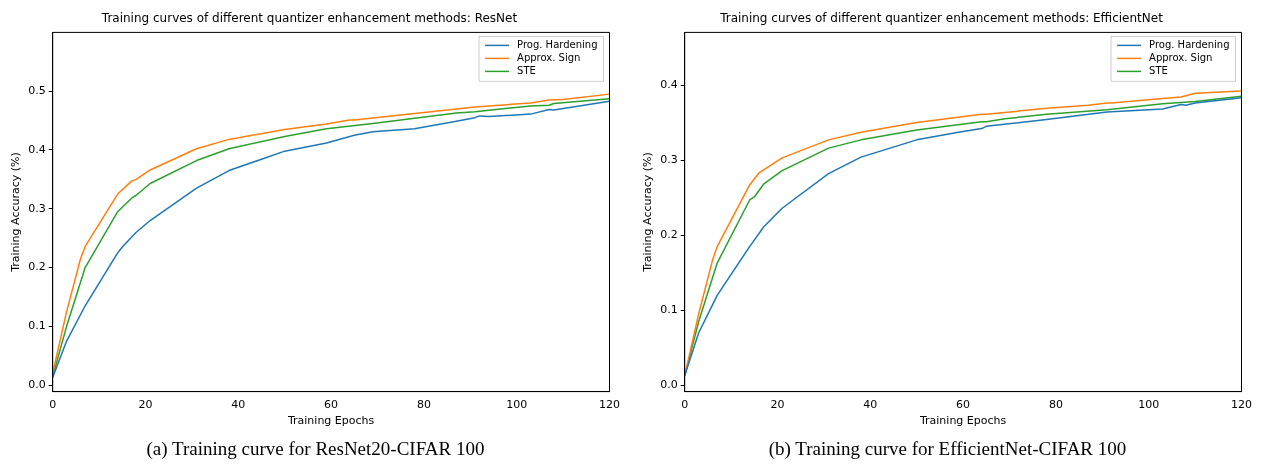 The height and width of the screenshot is (475, 1263). What do you see at coordinates (941, 18) in the screenshot?
I see `chart-title: Training curves of different quantizer enhancement methods: EfficientNet` at bounding box center [941, 18].